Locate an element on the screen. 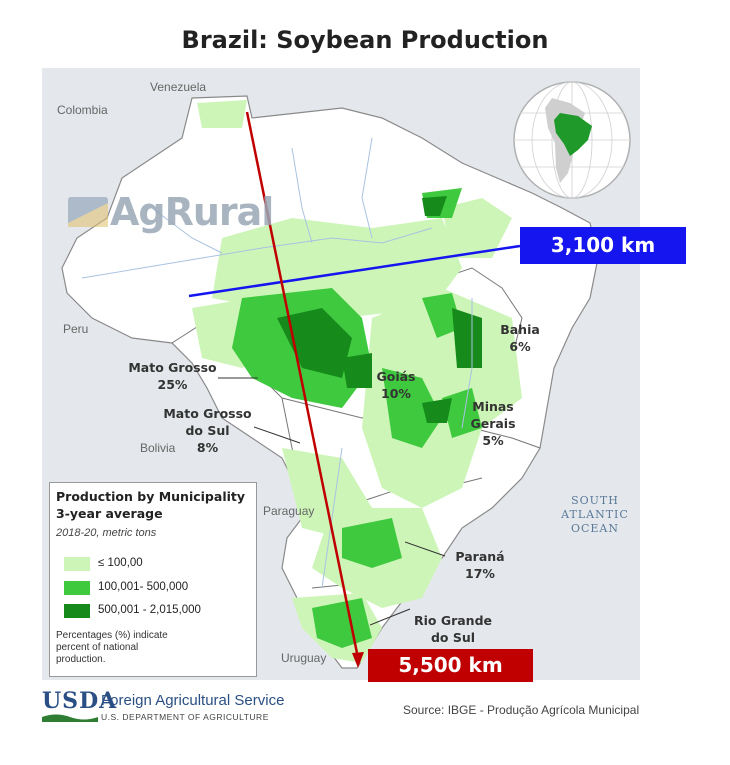  label-rio-grande-do-sul: Rio Grande do Sul is located at coordinates (453, 629).